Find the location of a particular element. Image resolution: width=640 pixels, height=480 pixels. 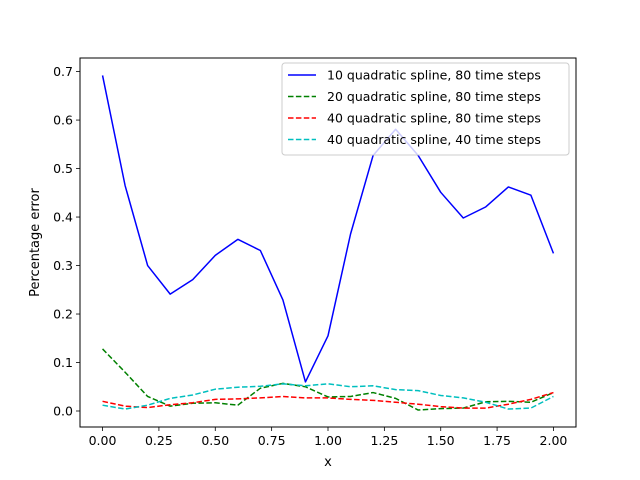

x-tick-label: 2.00 is located at coordinates (554, 440).